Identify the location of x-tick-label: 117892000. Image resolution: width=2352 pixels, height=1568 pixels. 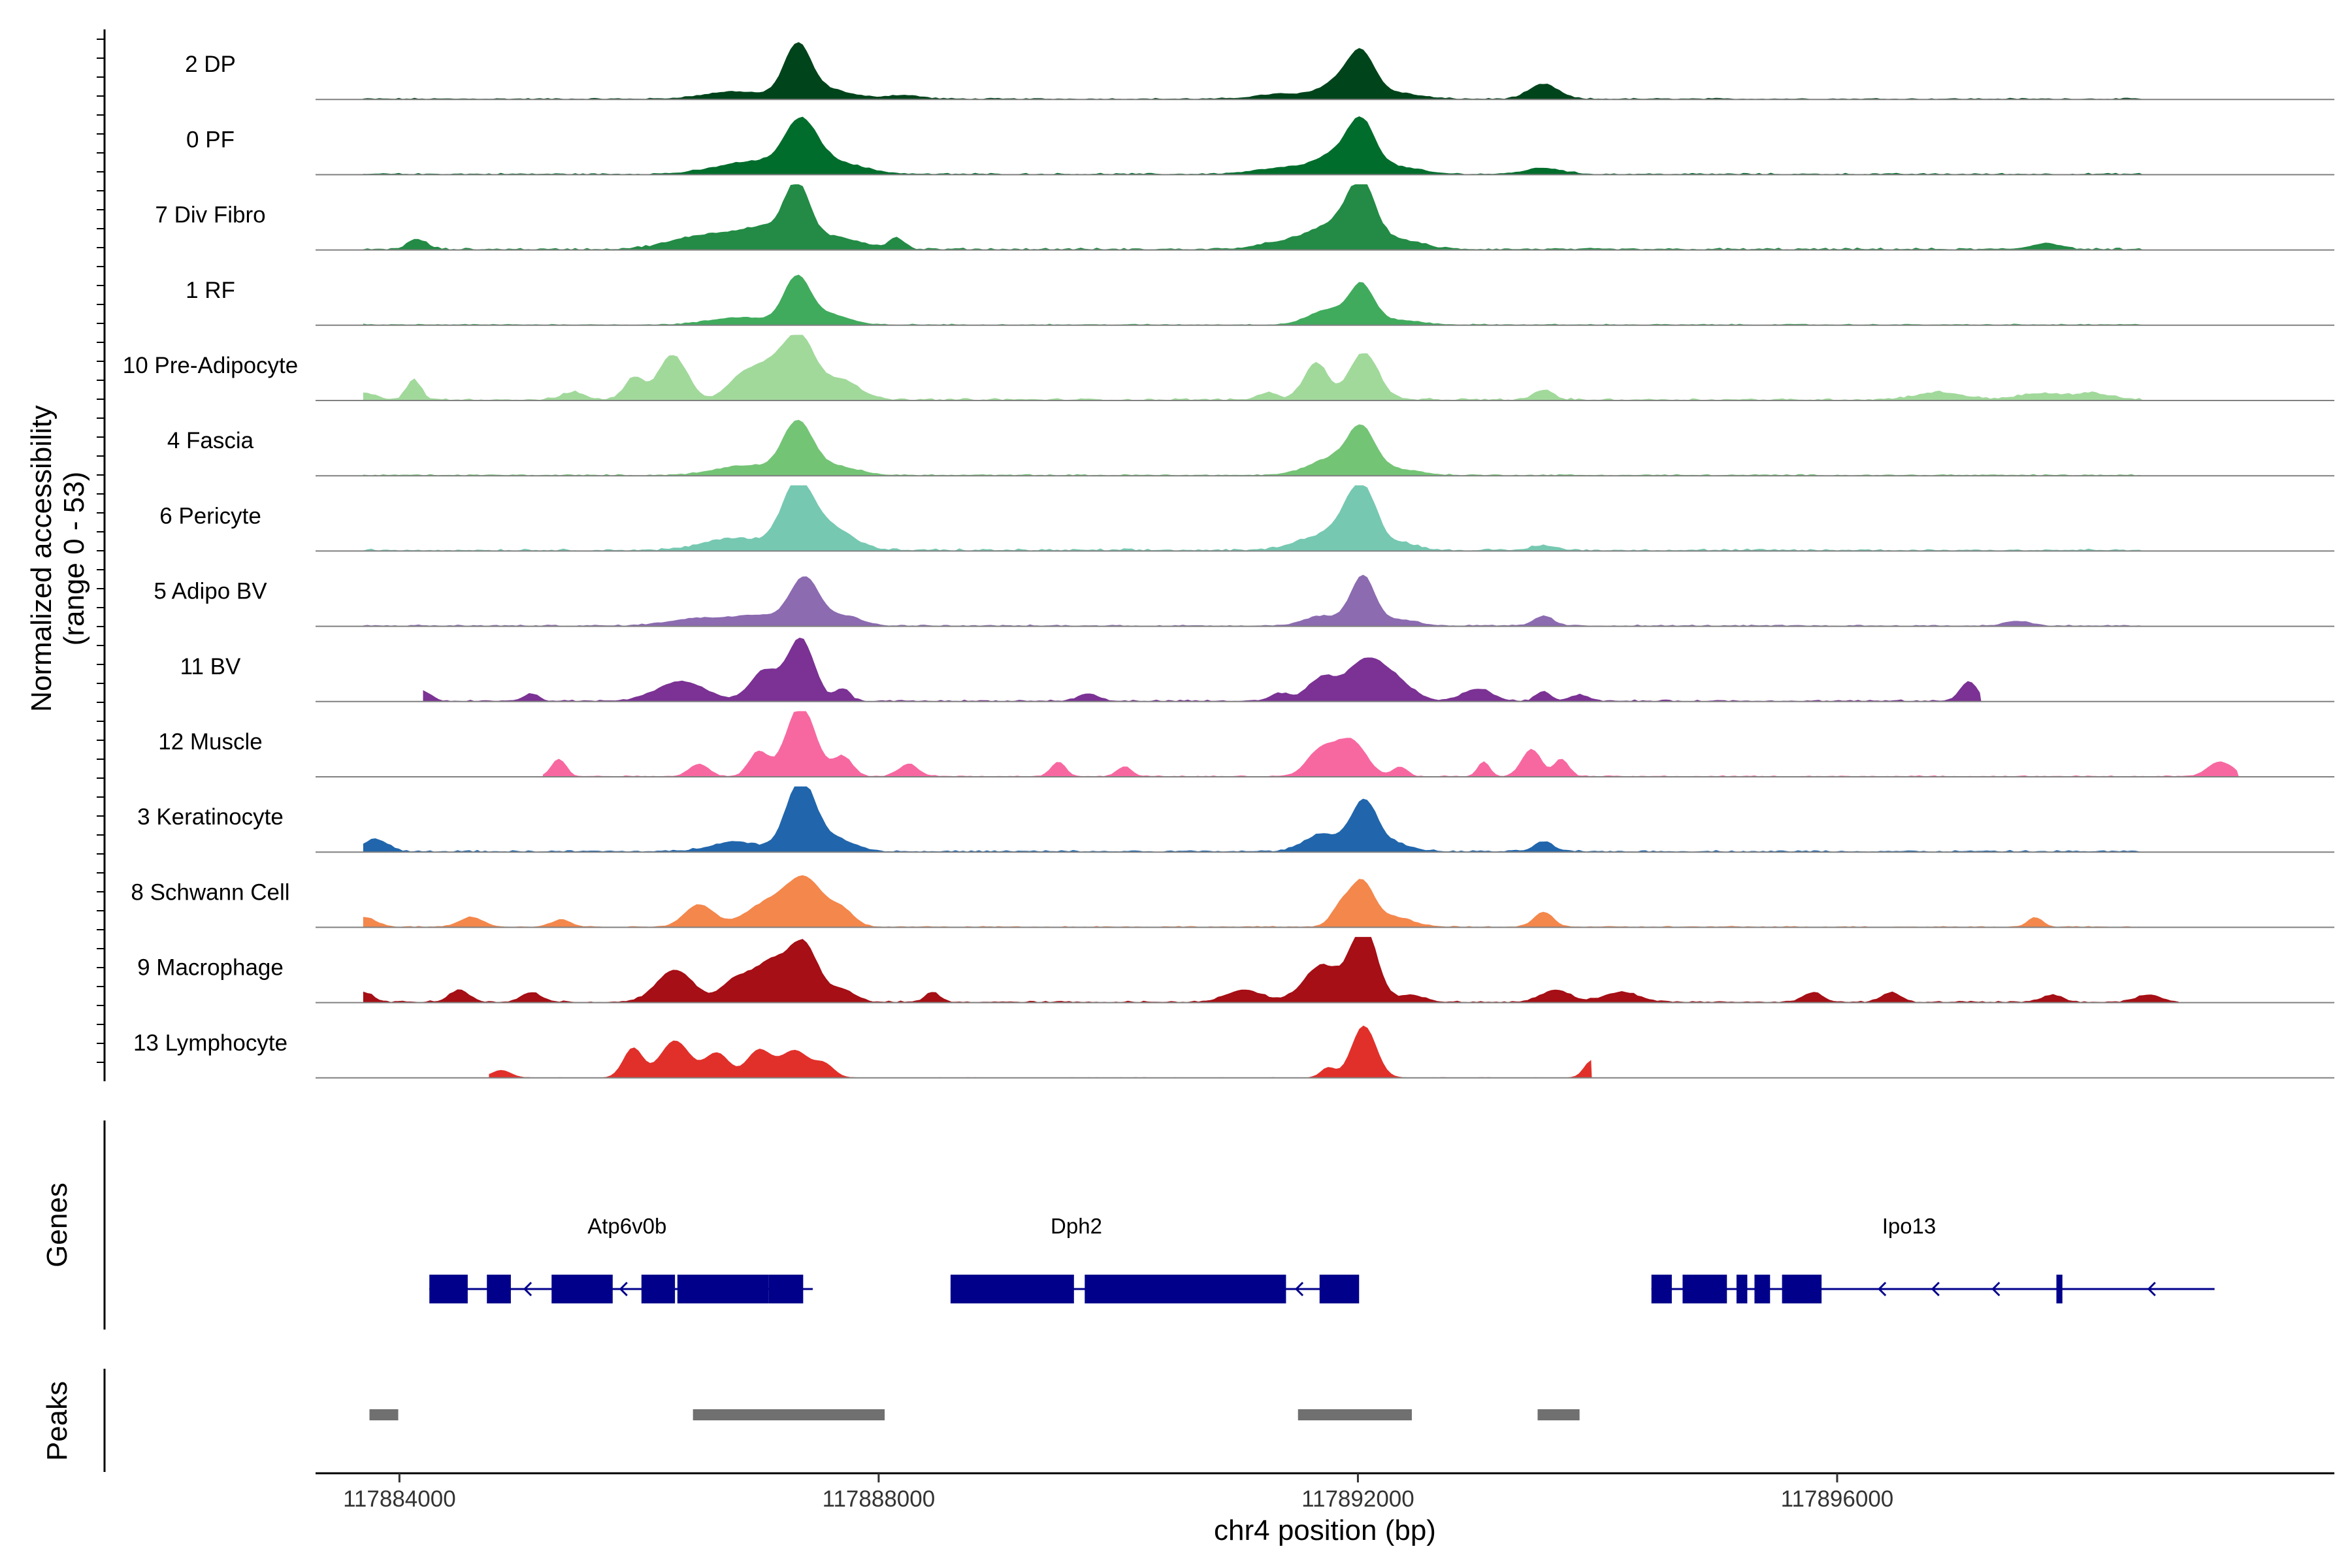
(1357, 1499).